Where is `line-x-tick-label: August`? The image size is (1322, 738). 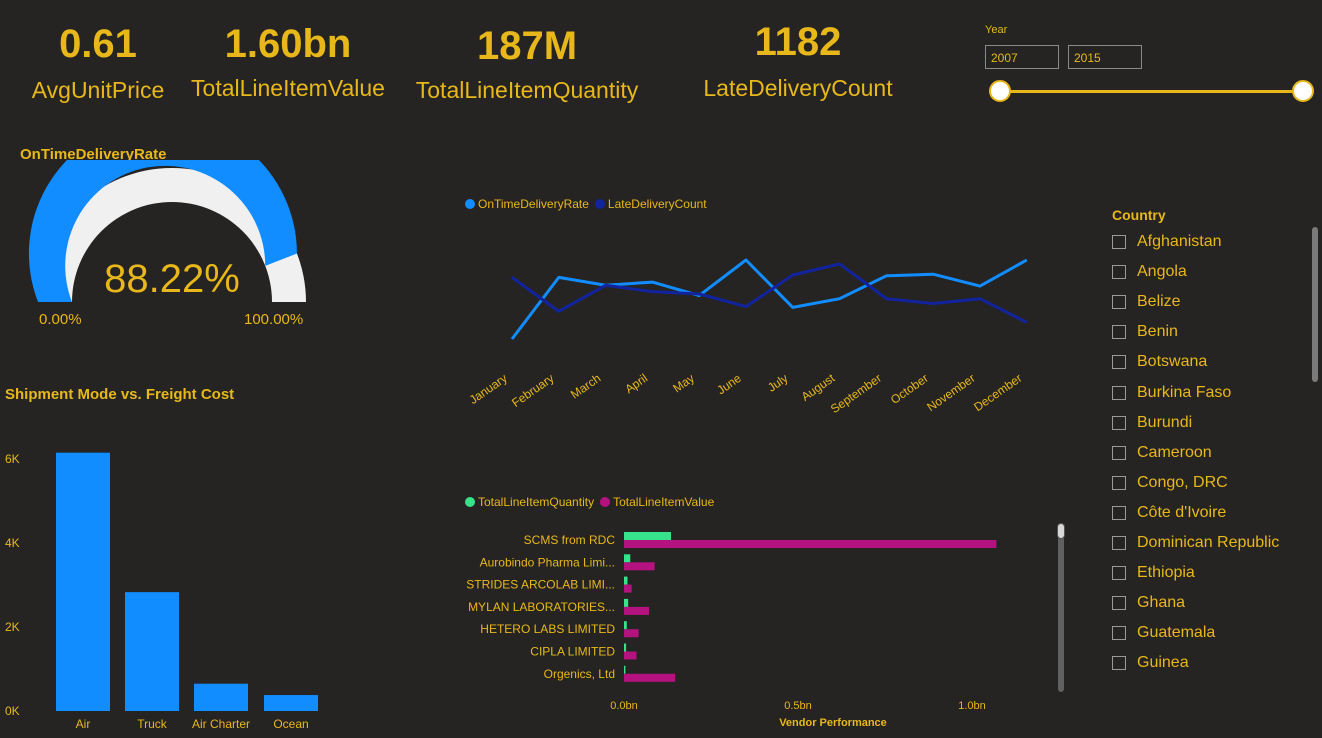
line-x-tick-label: August is located at coordinates (818, 387).